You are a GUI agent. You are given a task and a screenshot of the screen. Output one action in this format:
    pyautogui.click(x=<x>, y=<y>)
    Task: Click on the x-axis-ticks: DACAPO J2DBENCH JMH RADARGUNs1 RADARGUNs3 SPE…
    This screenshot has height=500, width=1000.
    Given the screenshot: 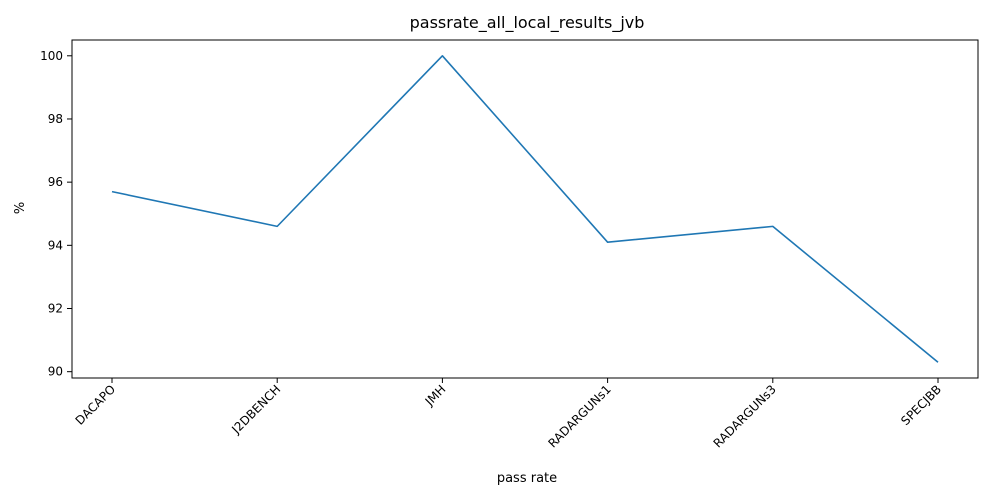 What is the action you would take?
    pyautogui.click(x=508, y=414)
    